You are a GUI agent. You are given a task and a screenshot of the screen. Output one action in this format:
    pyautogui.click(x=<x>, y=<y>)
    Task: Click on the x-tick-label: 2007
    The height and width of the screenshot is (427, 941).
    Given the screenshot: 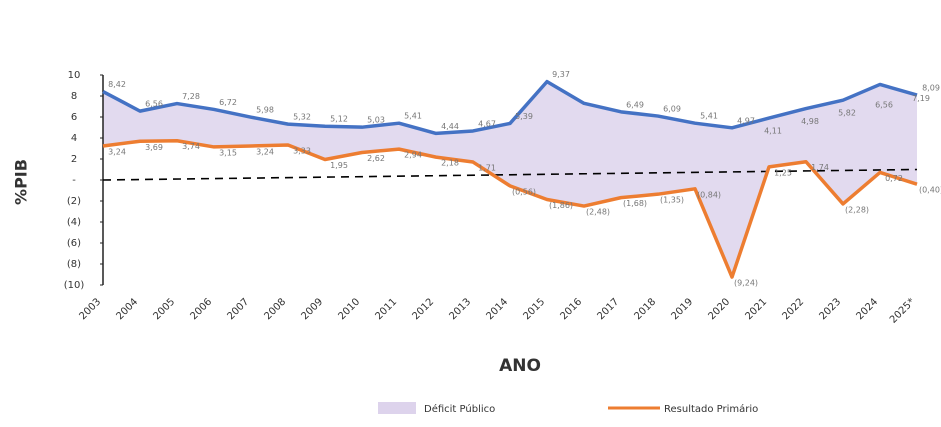 What is the action you would take?
    pyautogui.click(x=238, y=309)
    